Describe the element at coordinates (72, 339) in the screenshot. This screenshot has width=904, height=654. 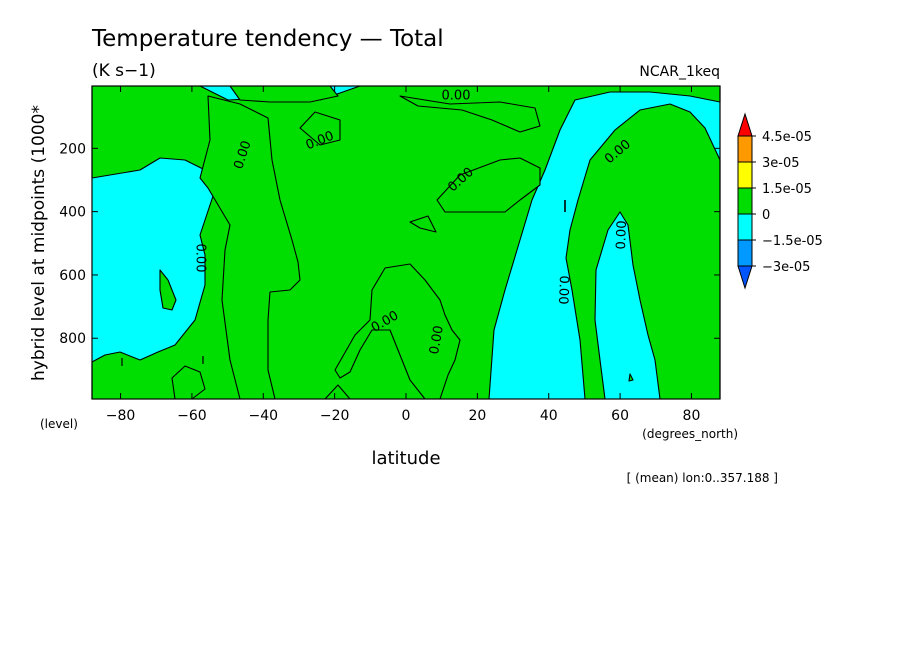
I see `y-tick-label: 800` at that location.